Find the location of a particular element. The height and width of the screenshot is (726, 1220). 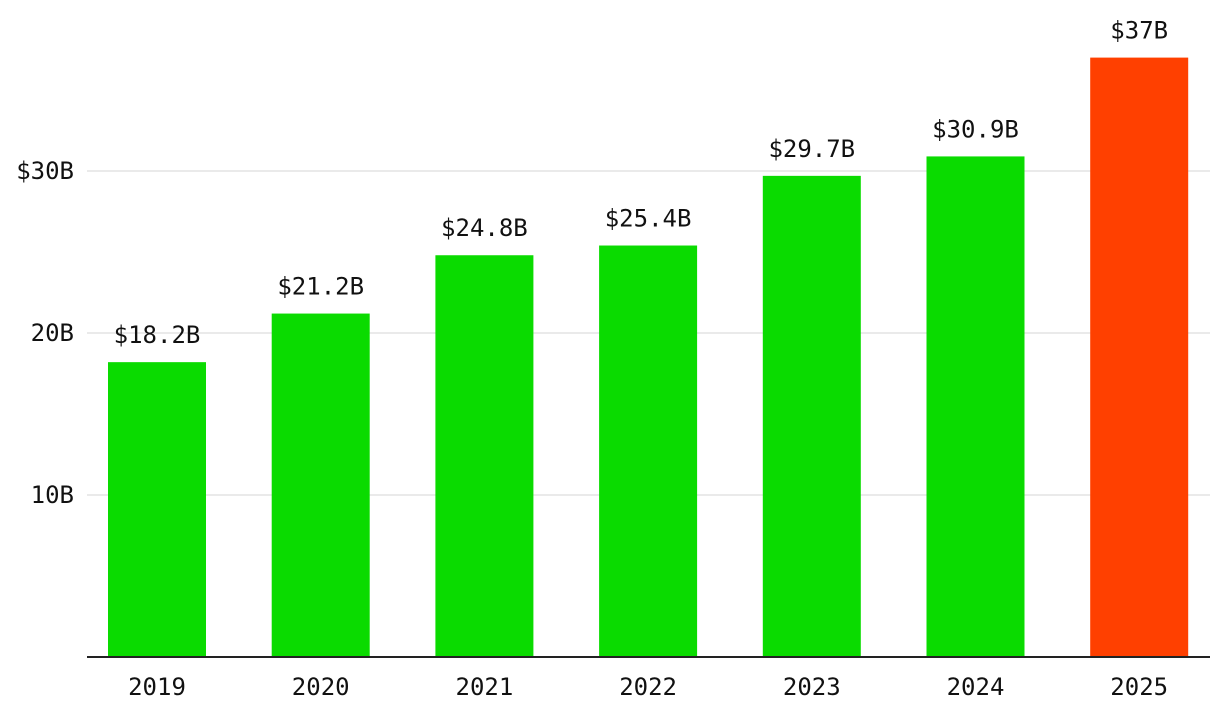

bar-2020 is located at coordinates (320, 485).